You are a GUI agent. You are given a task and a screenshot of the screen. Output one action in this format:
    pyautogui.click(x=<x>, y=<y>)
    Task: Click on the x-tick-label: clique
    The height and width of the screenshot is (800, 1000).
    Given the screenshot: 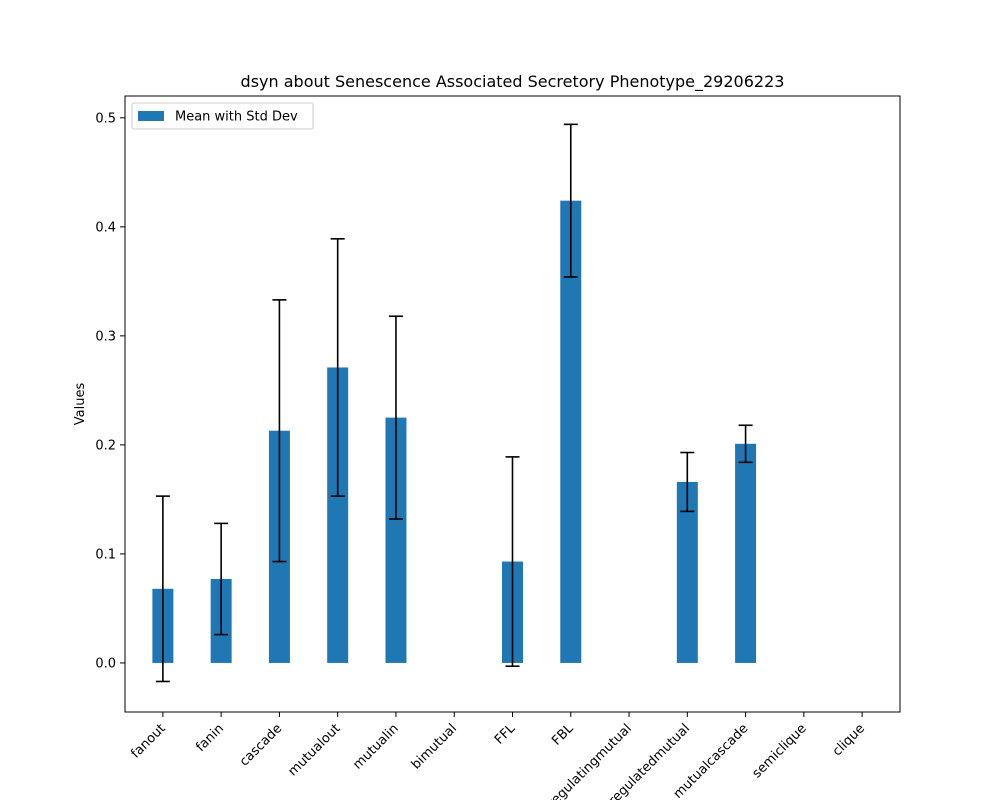 What is the action you would take?
    pyautogui.click(x=849, y=740)
    